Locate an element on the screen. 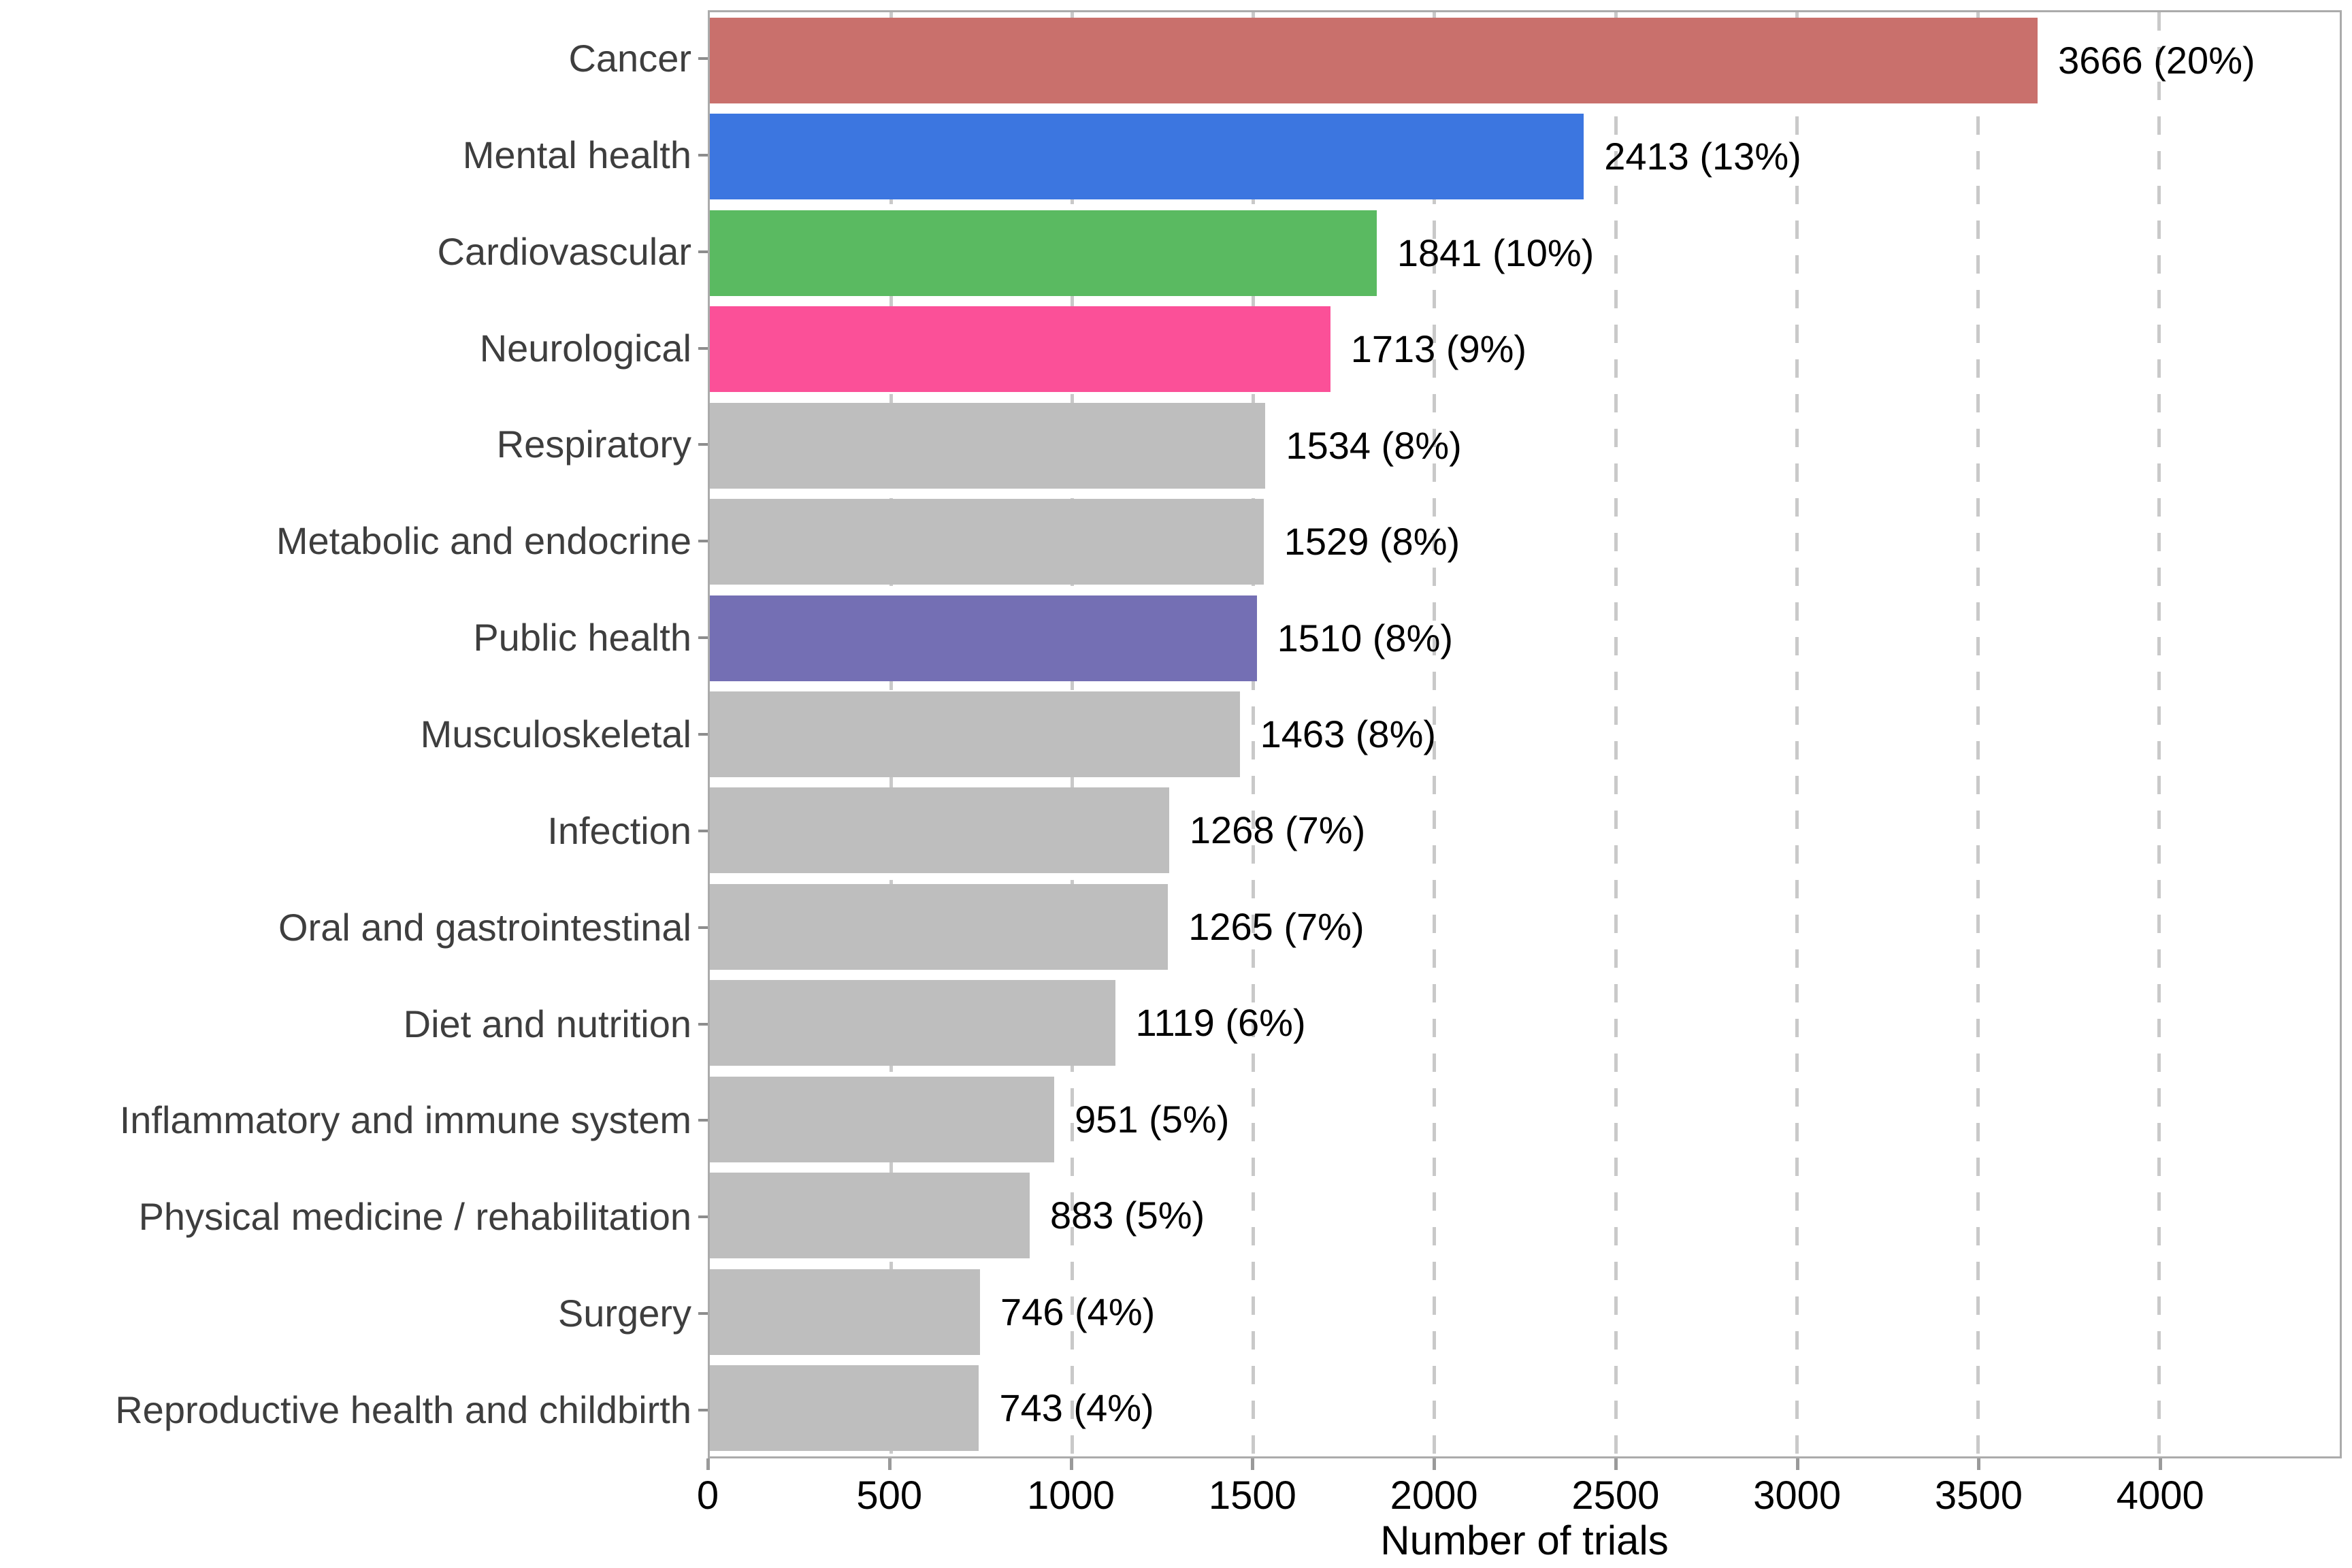  category-label-respiratory: Respiratory is located at coordinates (594, 445).